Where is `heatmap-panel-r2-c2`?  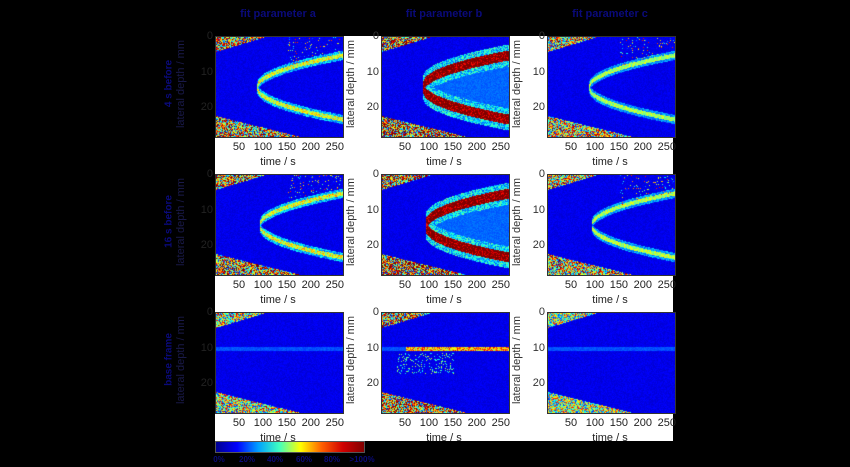 heatmap-panel-r2-c2 is located at coordinates (611, 363).